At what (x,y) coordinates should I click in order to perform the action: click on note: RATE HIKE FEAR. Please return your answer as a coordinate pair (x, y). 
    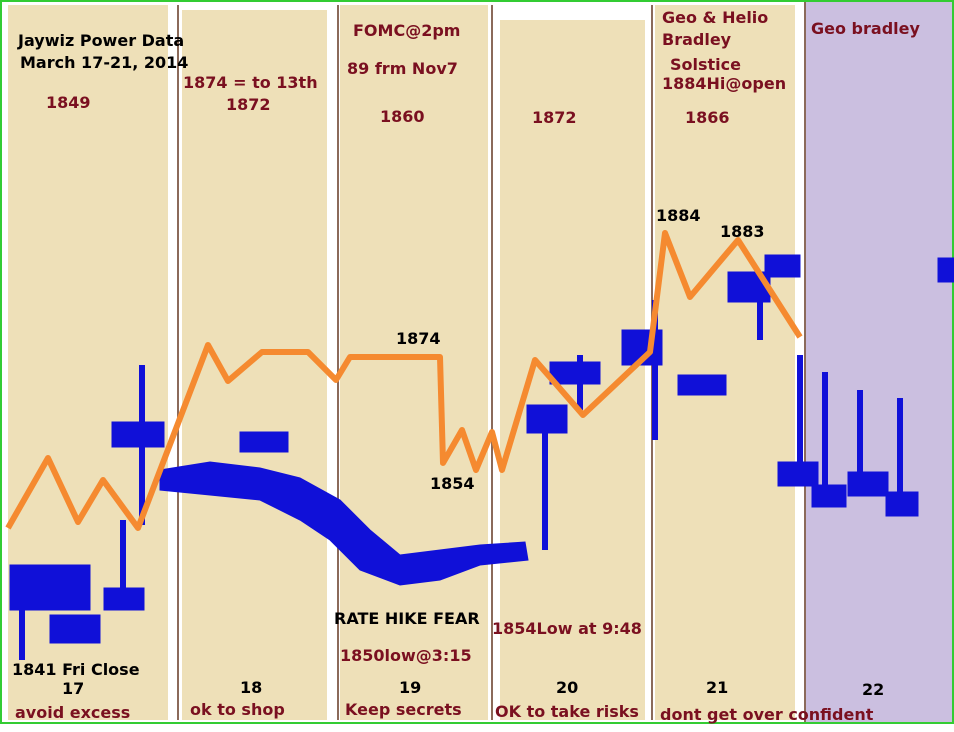
    Looking at the image, I should click on (407, 618).